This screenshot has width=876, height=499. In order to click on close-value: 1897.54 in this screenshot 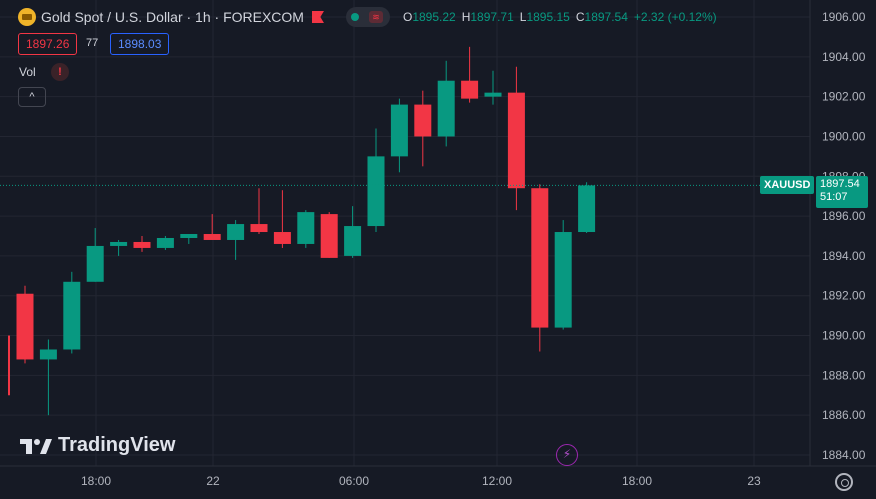, I will do `click(606, 17)`.